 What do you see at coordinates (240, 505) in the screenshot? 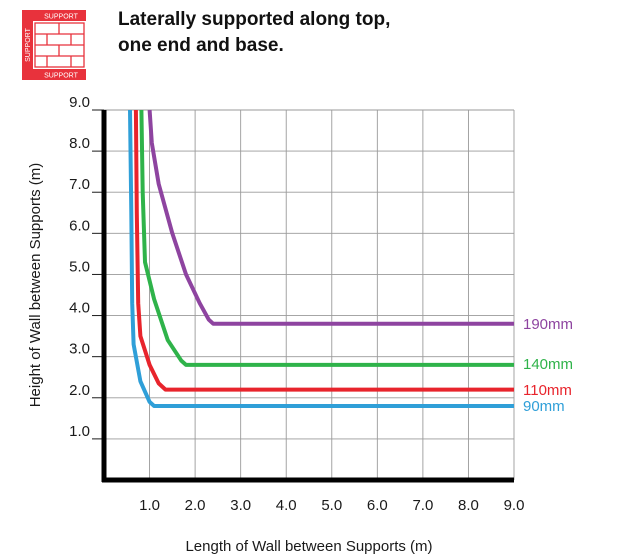
I see `x-tick-label: 3.0` at bounding box center [240, 505].